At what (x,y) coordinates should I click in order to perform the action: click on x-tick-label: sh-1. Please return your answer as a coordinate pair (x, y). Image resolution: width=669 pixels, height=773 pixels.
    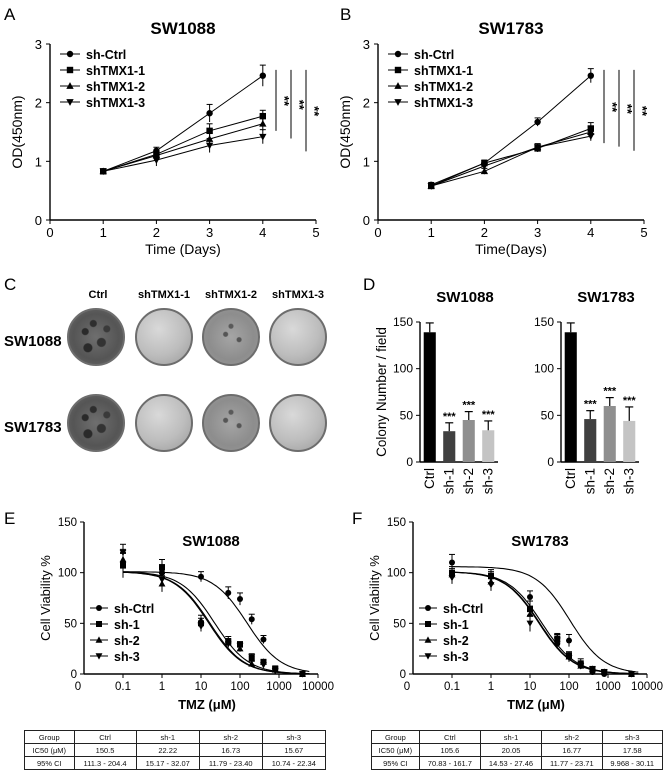
    Looking at the image, I should click on (448, 481).